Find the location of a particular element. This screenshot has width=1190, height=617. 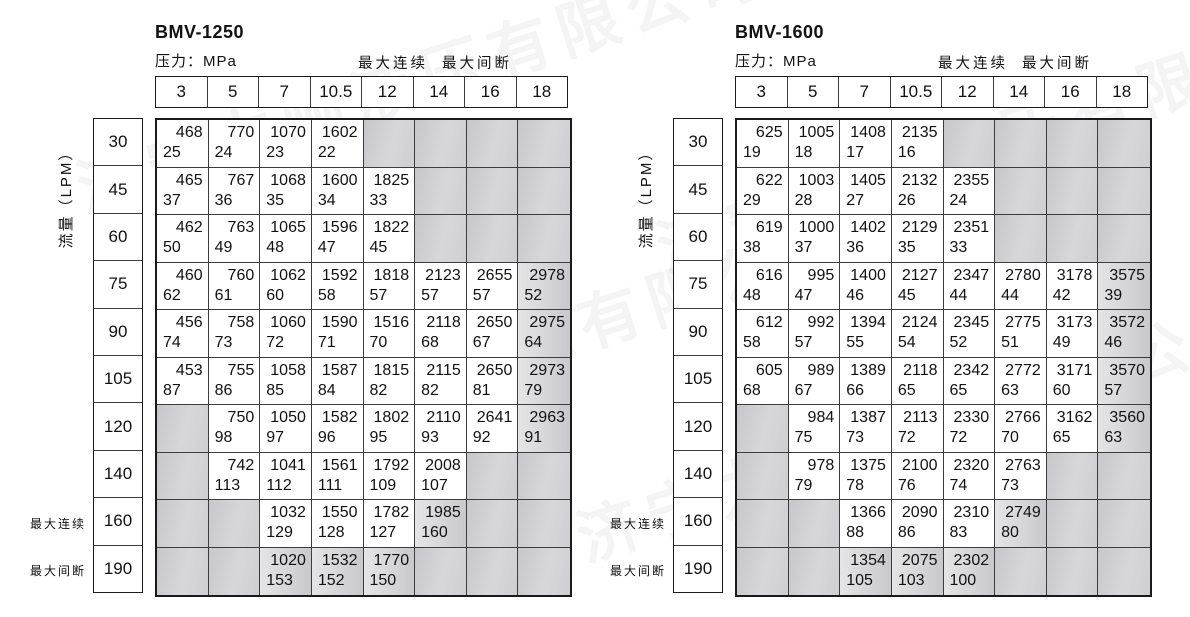

cell-top-value: 1582 is located at coordinates (339, 417).